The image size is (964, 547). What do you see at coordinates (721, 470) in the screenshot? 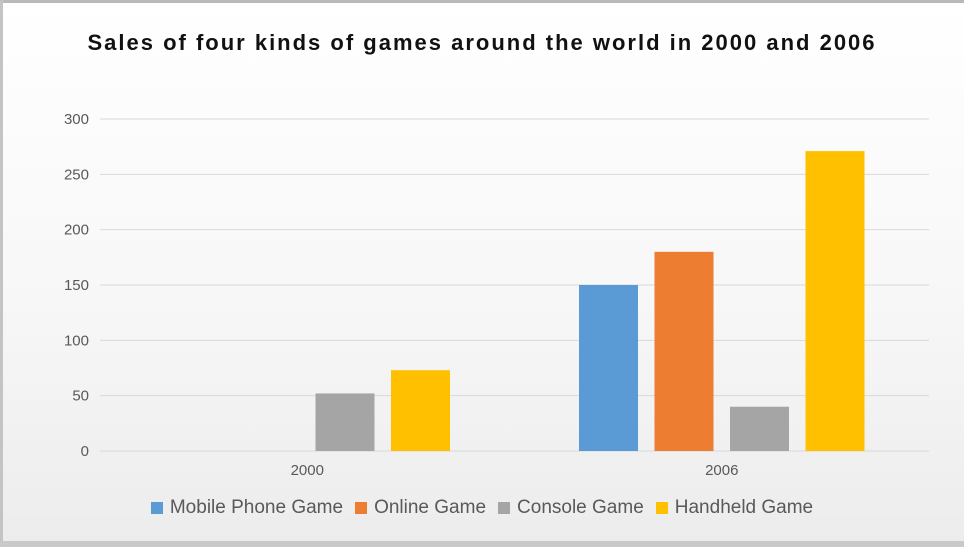
I see `x-tick-label: 2006` at bounding box center [721, 470].